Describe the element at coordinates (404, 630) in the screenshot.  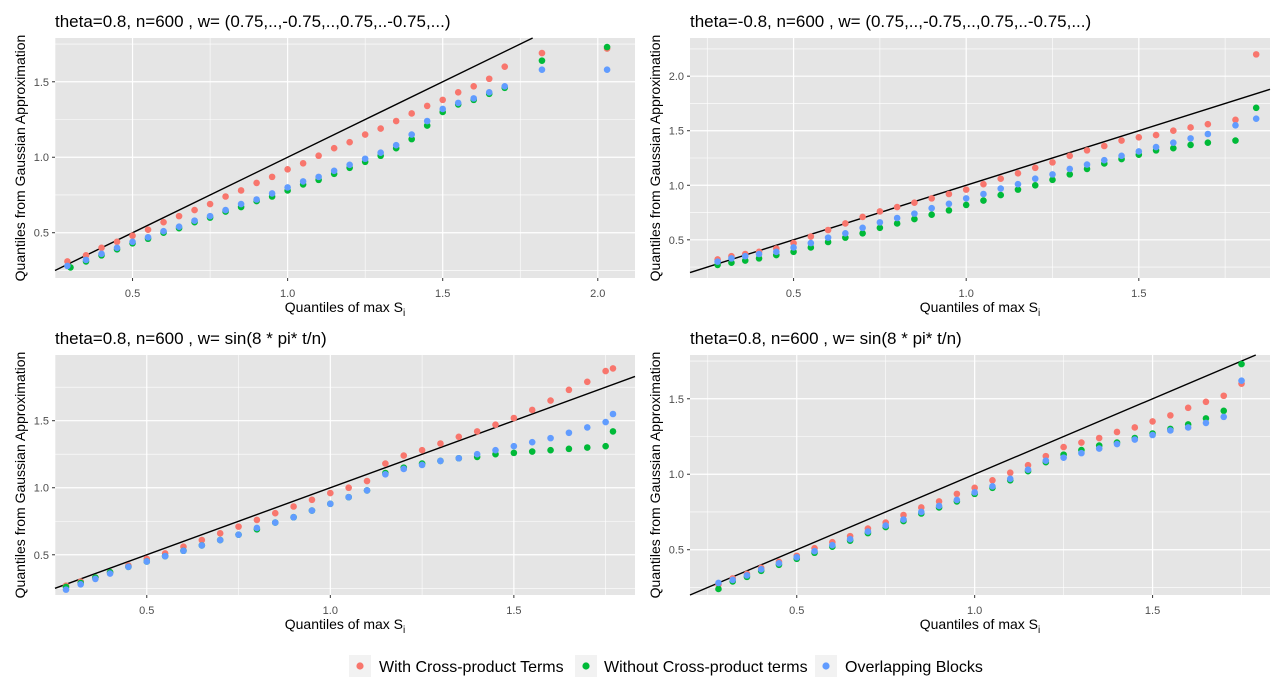
I see `panel-3-x-axis-title-subscript: i` at that location.